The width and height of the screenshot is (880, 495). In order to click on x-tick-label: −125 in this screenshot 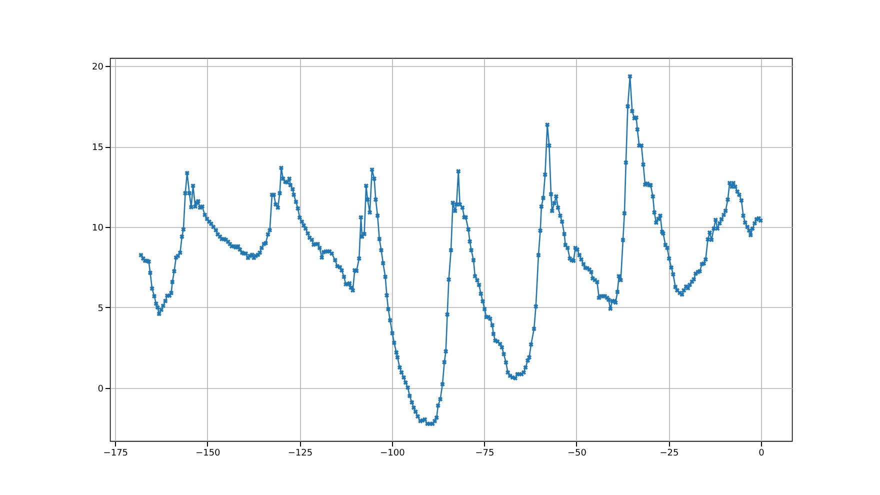, I will do `click(300, 453)`.